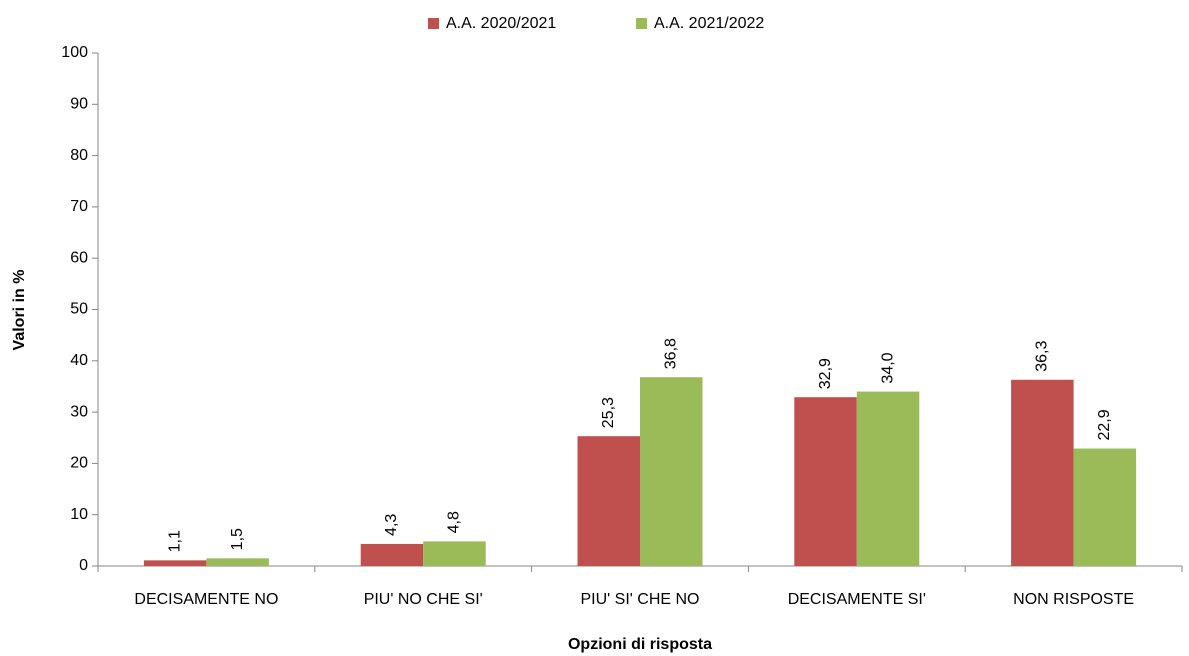  I want to click on value-label: 36,8, so click(670, 353).